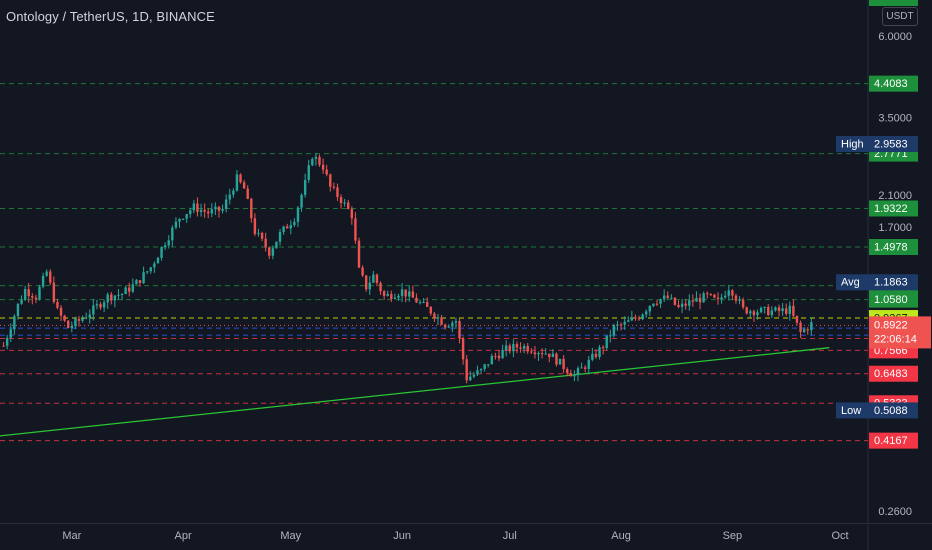 The width and height of the screenshot is (932, 550). I want to click on time-tick-label: Oct, so click(839, 536).